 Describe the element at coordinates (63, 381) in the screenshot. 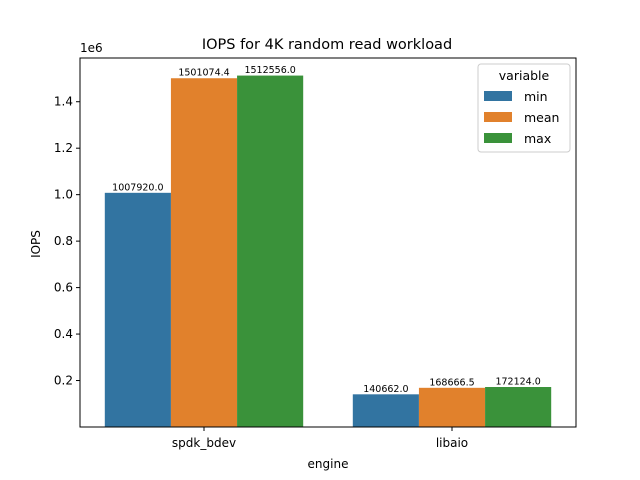

I see `y-tick-label: 0.2` at that location.